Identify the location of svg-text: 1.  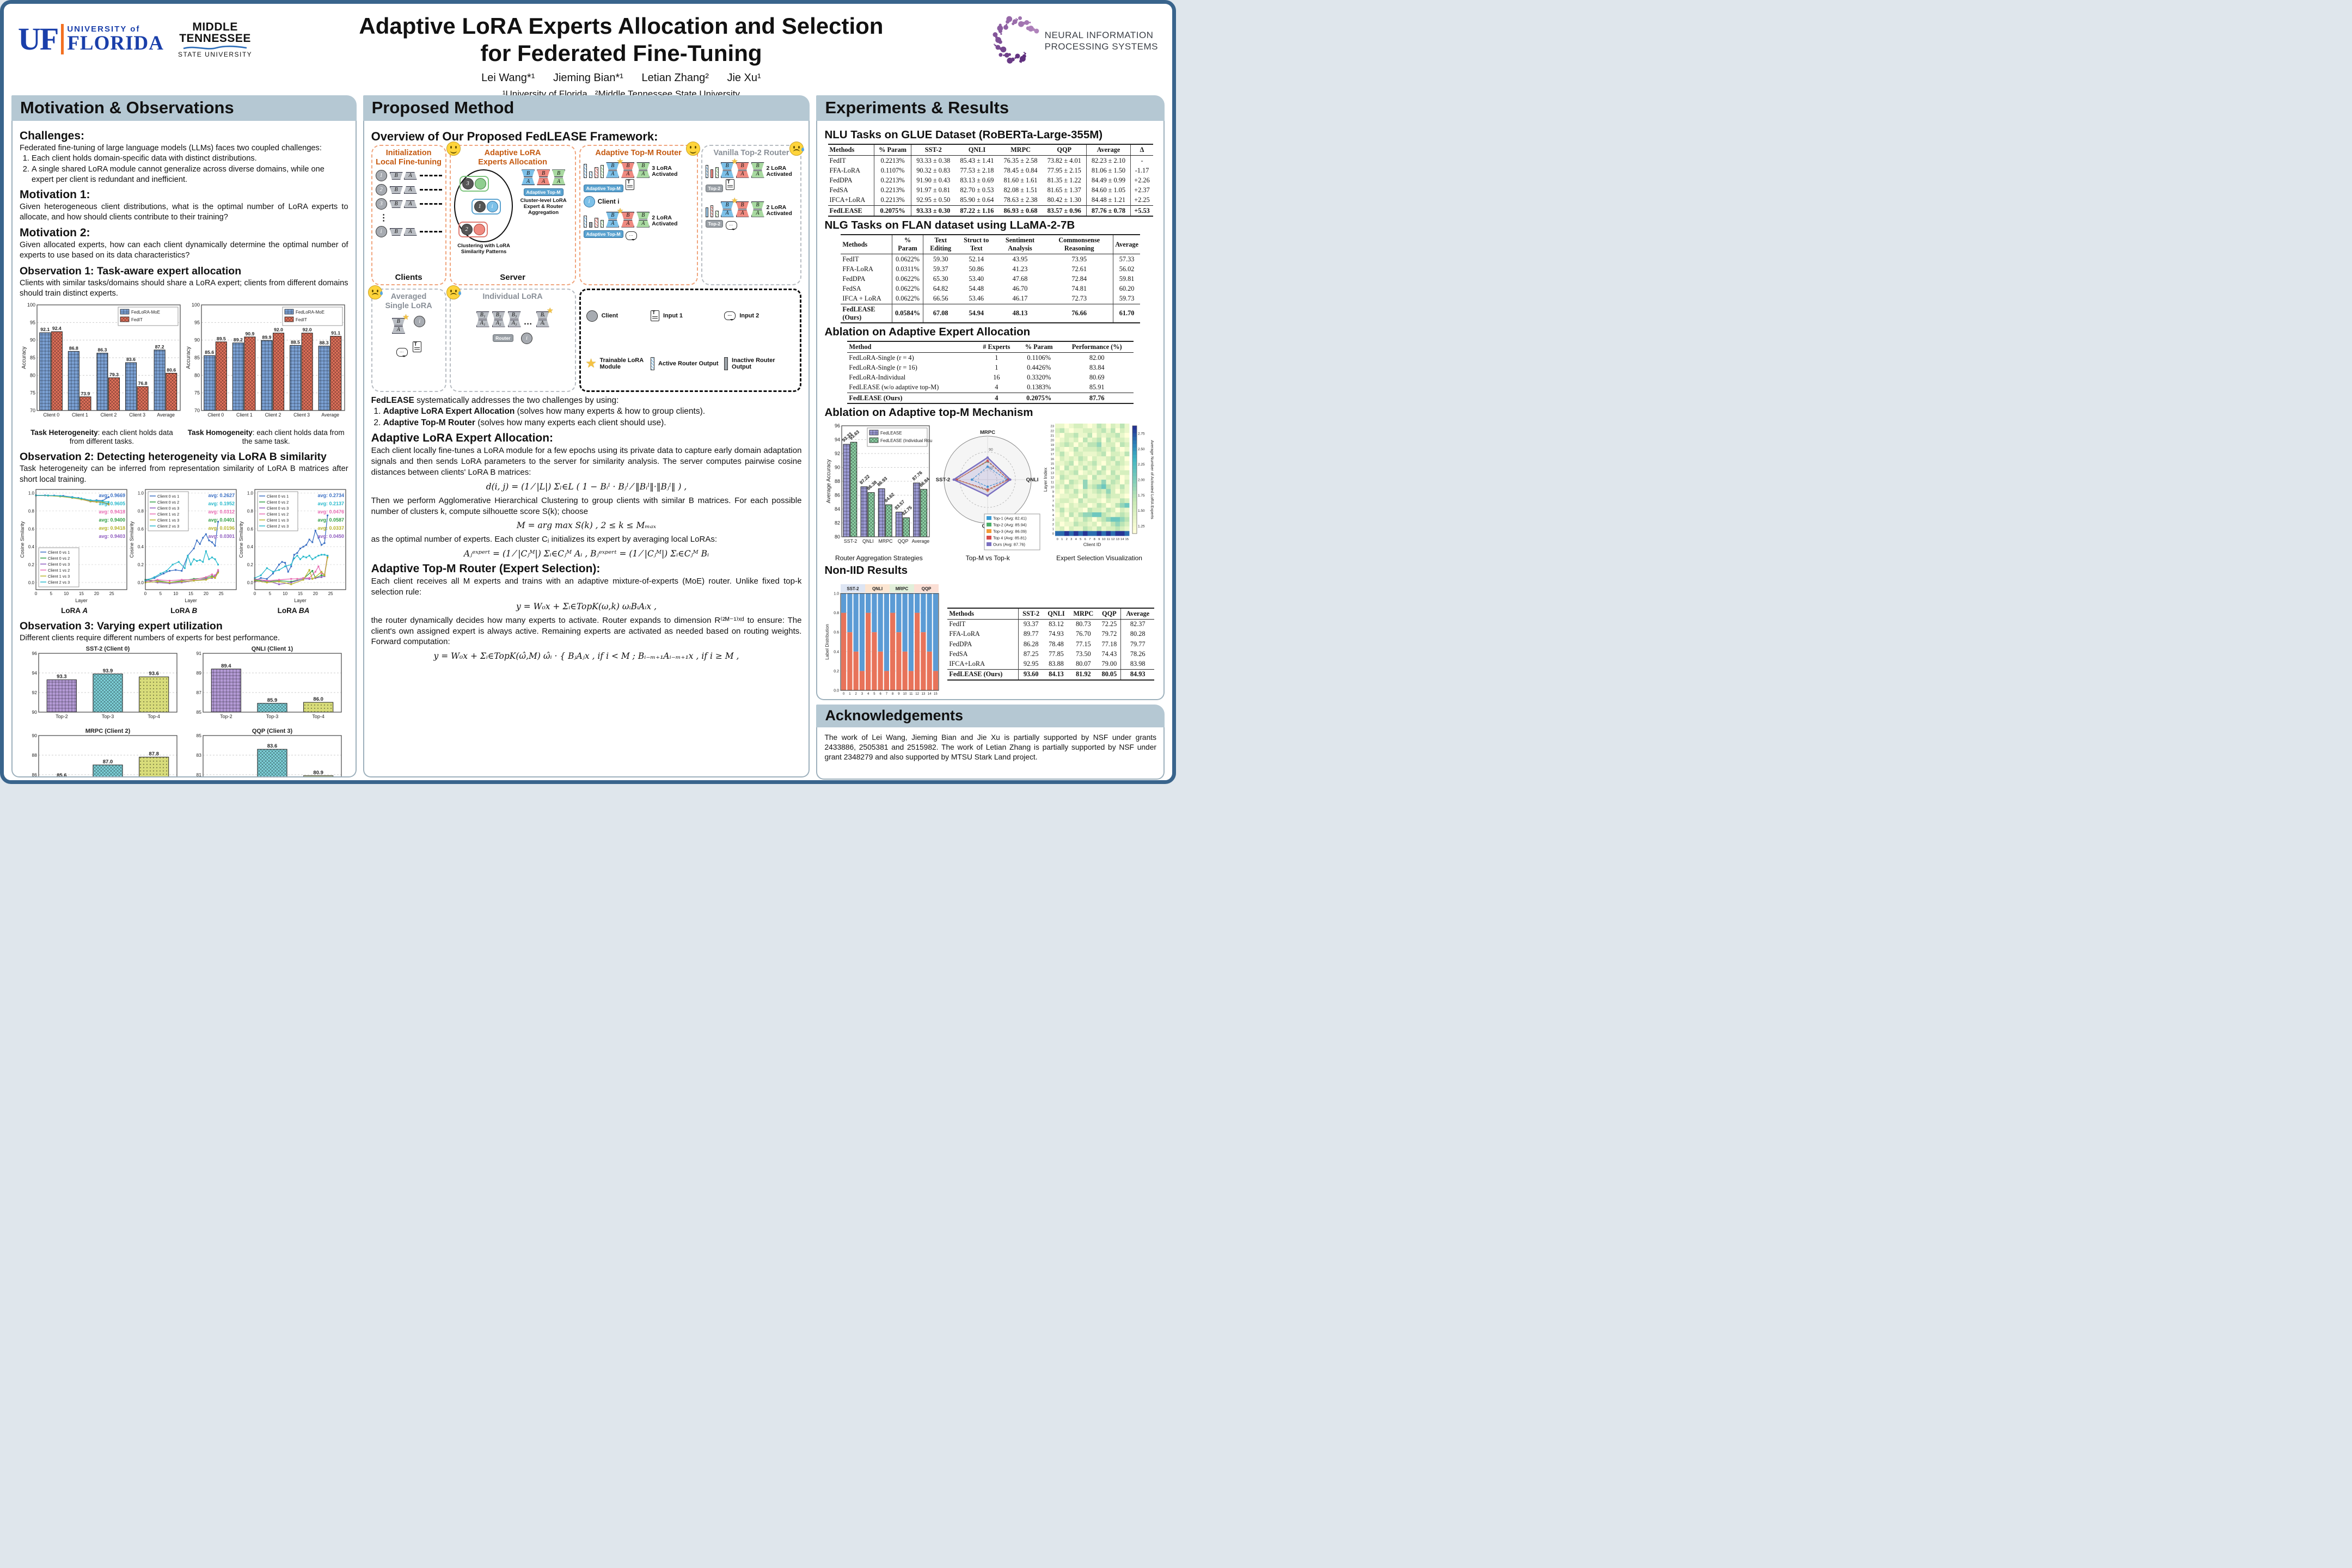
(850, 694).